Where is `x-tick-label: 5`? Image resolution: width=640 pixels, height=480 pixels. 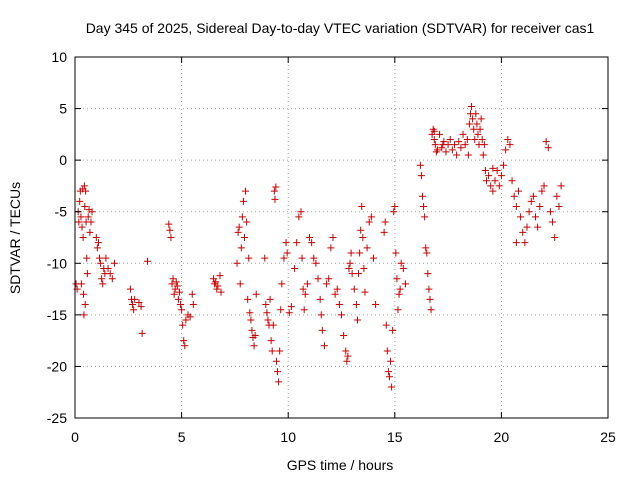 x-tick-label: 5 is located at coordinates (182, 437).